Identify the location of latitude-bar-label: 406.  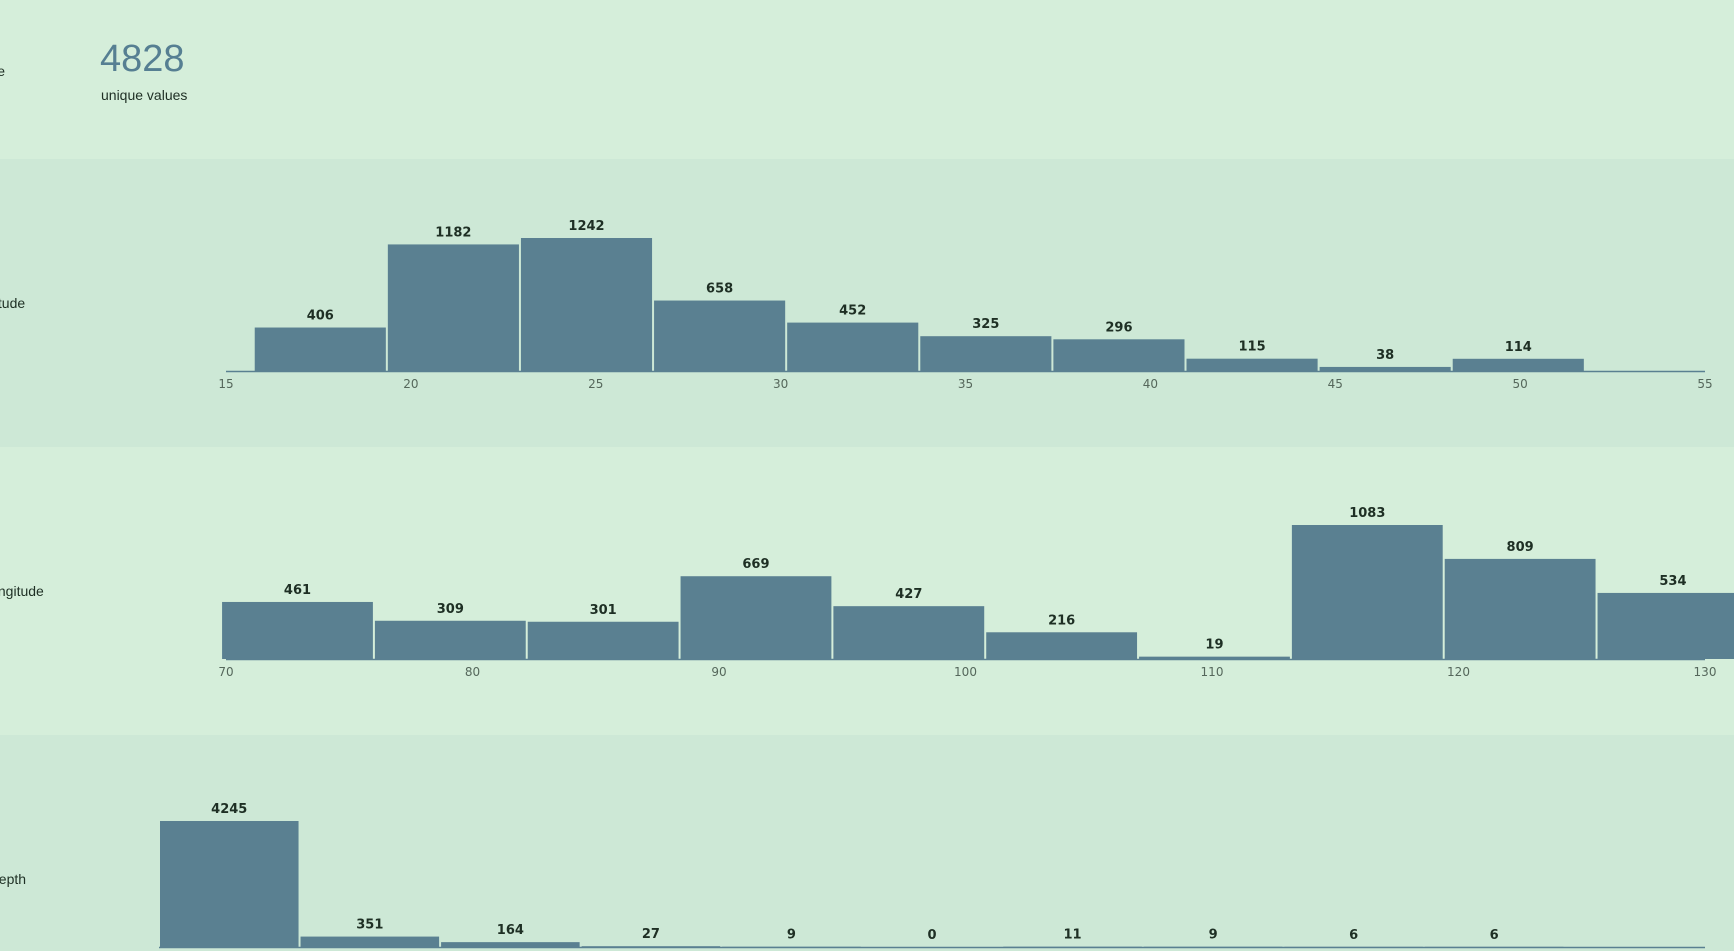
(320, 316).